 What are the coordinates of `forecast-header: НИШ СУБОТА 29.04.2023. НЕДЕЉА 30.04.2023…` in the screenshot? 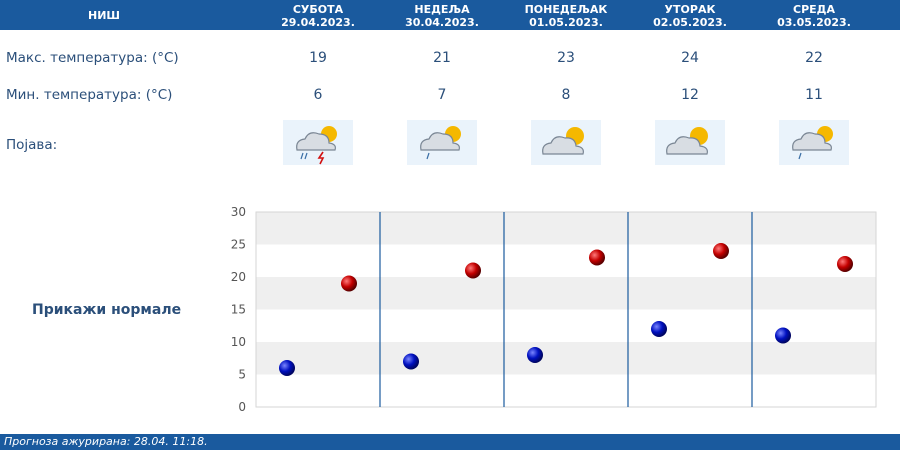 It's located at (450, 15).